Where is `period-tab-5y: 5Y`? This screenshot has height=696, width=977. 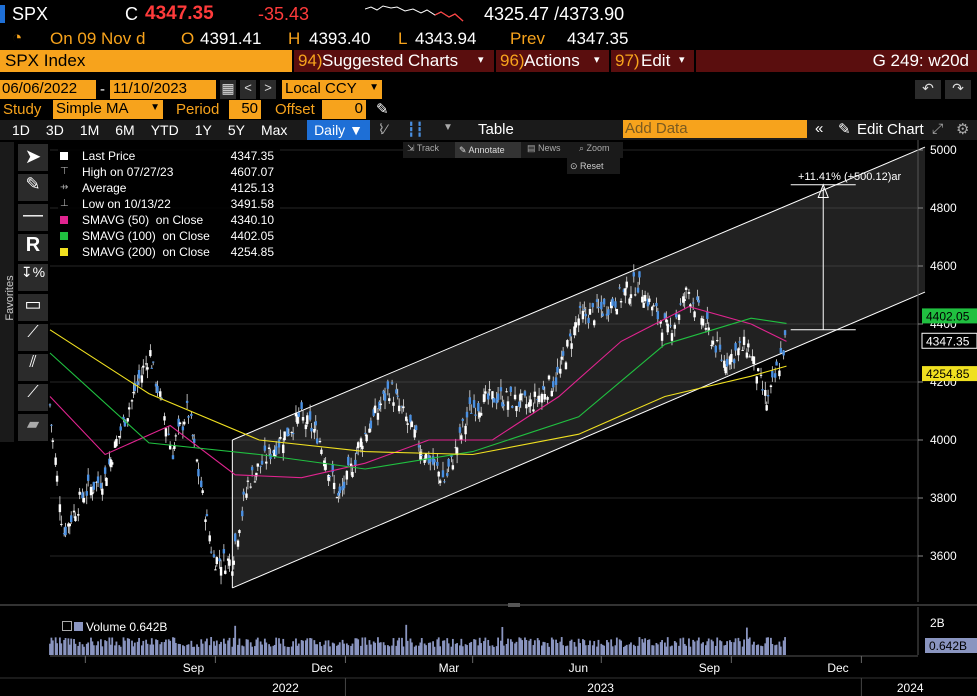
period-tab-5y: 5Y is located at coordinates (236, 130).